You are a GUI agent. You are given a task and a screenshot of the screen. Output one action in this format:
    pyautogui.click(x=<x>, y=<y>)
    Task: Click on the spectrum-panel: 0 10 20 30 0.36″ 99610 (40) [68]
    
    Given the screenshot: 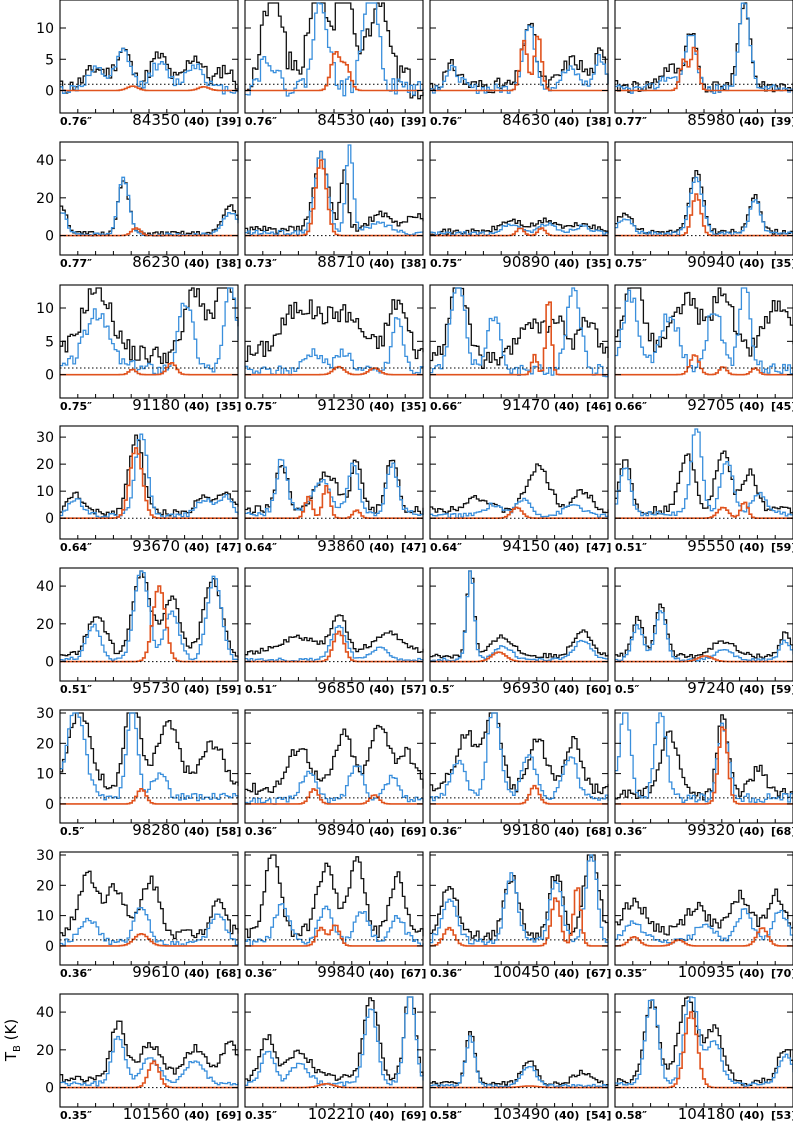 What is the action you would take?
    pyautogui.click(x=138, y=914)
    